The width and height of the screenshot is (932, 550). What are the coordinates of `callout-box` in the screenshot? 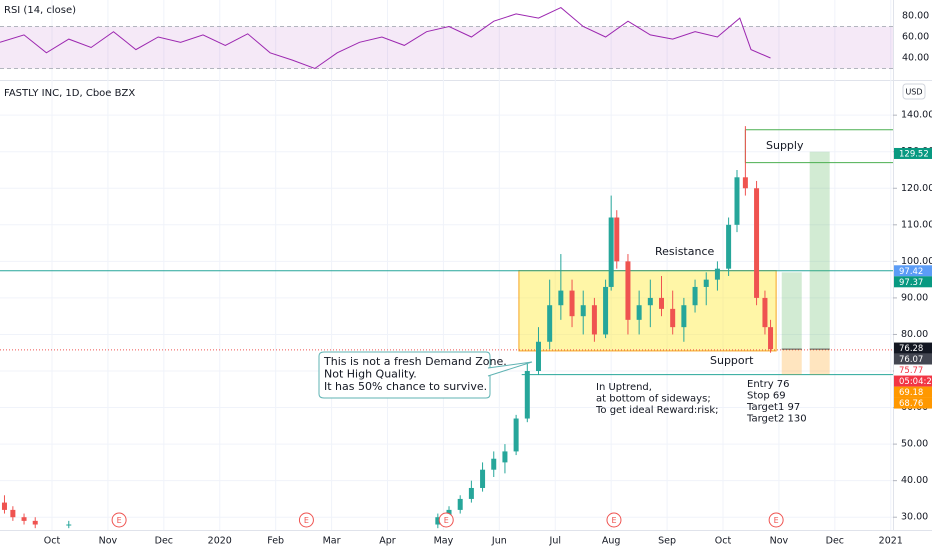 It's located at (404, 375).